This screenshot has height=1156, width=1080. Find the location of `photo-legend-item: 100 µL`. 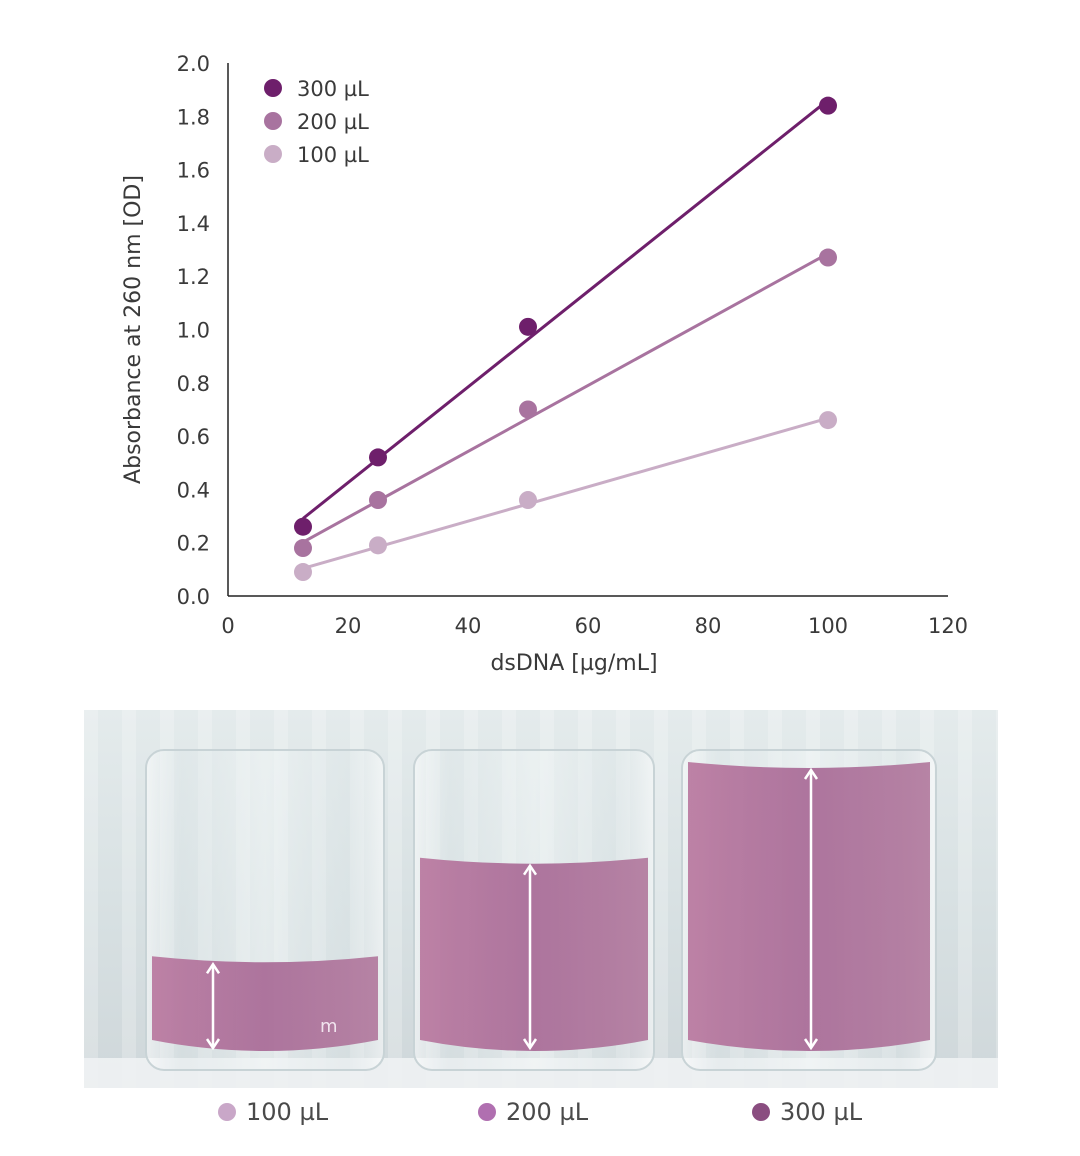

photo-legend-item: 100 µL is located at coordinates (273, 1112).